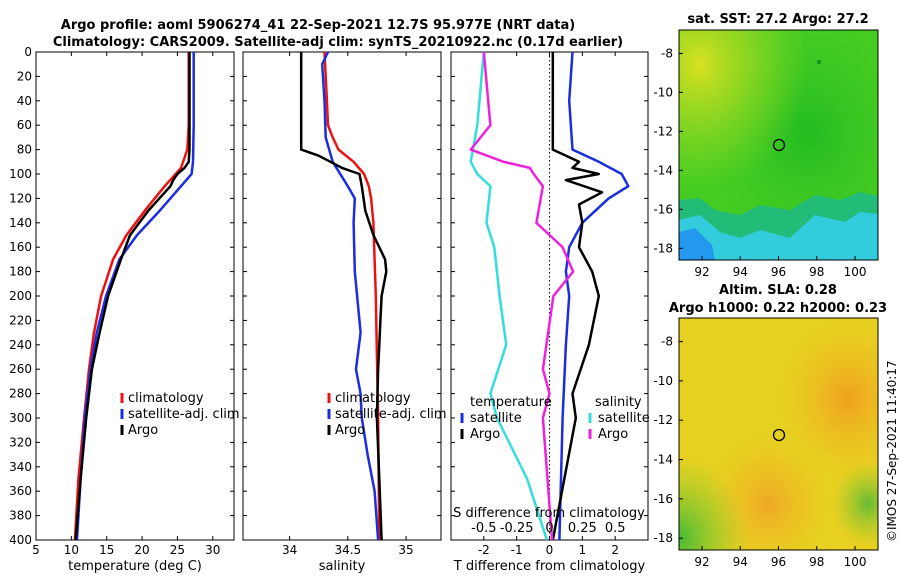  I want to click on sla-map-axes: 92 94 96 98 100 -8 -10 -12 -14 -16 -18, so click(759, 452).